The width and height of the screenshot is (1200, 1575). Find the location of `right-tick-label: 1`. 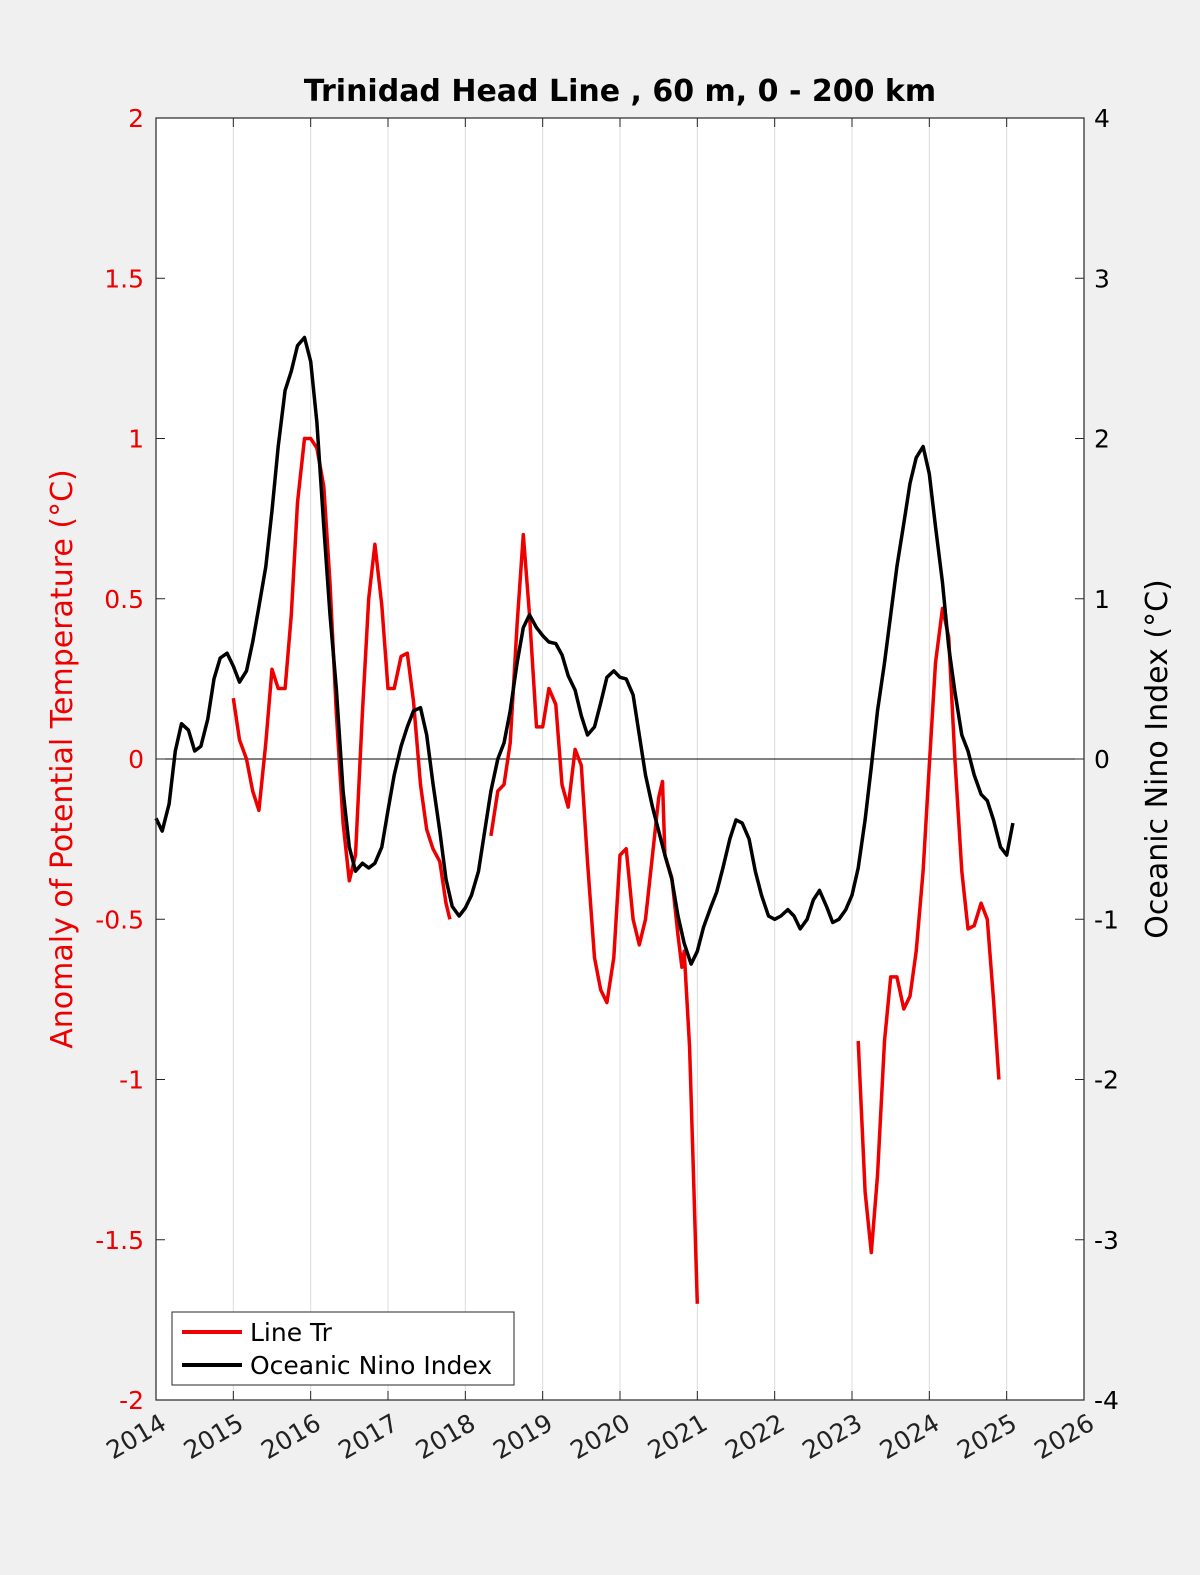

right-tick-label: 1 is located at coordinates (1102, 599).